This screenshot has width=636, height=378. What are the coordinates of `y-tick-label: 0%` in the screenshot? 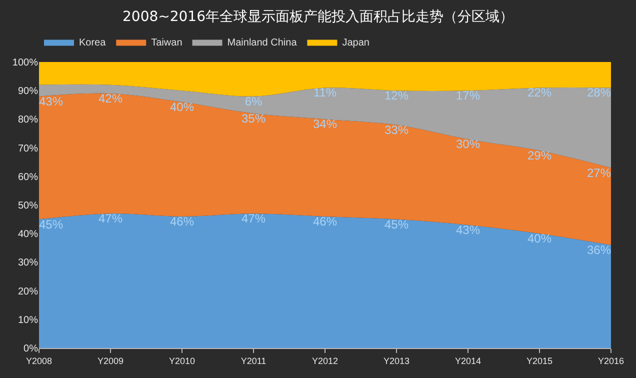 It's located at (31, 349).